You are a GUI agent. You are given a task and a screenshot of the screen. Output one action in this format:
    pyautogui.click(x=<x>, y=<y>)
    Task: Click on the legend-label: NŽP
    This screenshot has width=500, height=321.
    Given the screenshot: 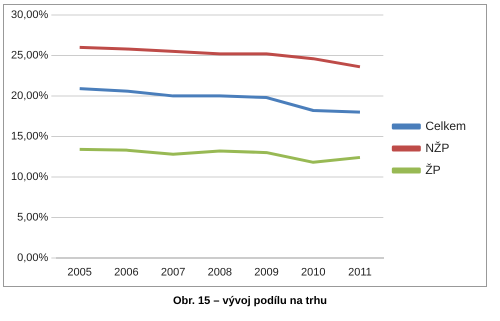 What is the action you would take?
    pyautogui.click(x=437, y=147)
    